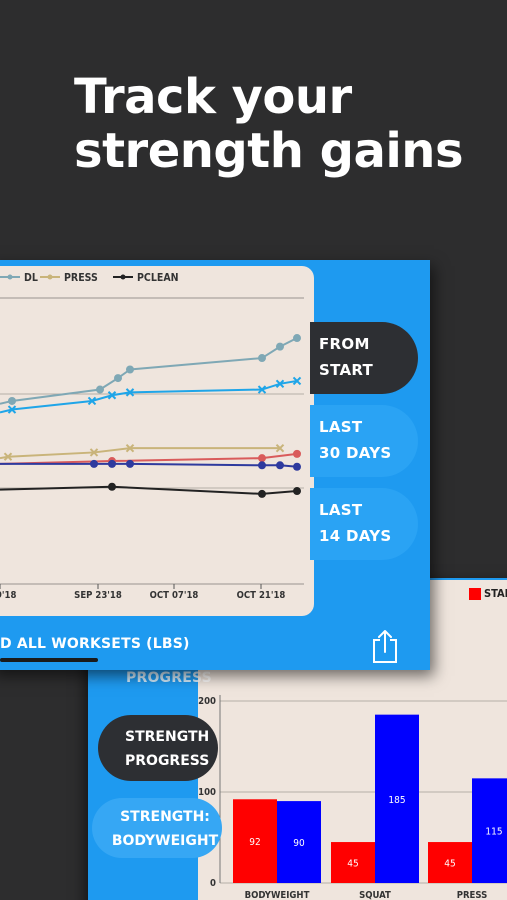  I want to click on x-tick-label: SEP 23'18, so click(98, 595).